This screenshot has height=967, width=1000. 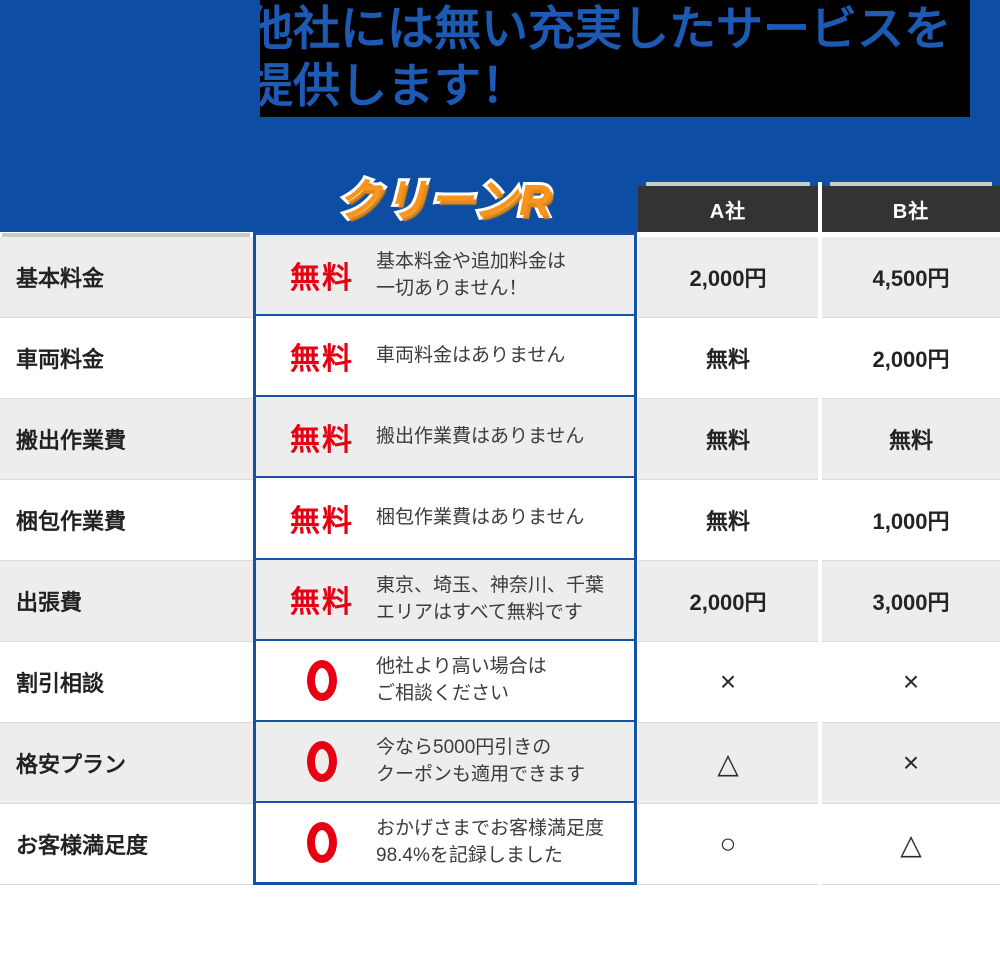 I want to click on clean-r-cell: 無料 基本料金や追加料金は 一切ありません！, so click(x=445, y=276).